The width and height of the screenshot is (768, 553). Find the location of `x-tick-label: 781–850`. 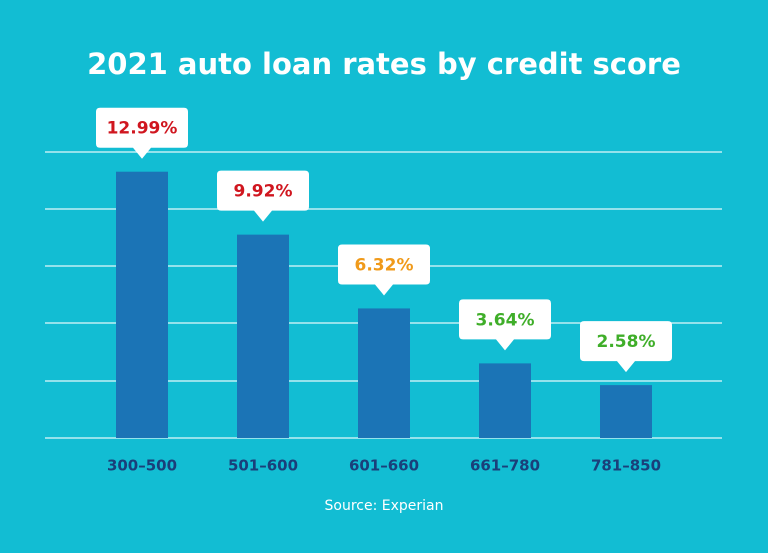

x-tick-label: 781–850 is located at coordinates (626, 466).